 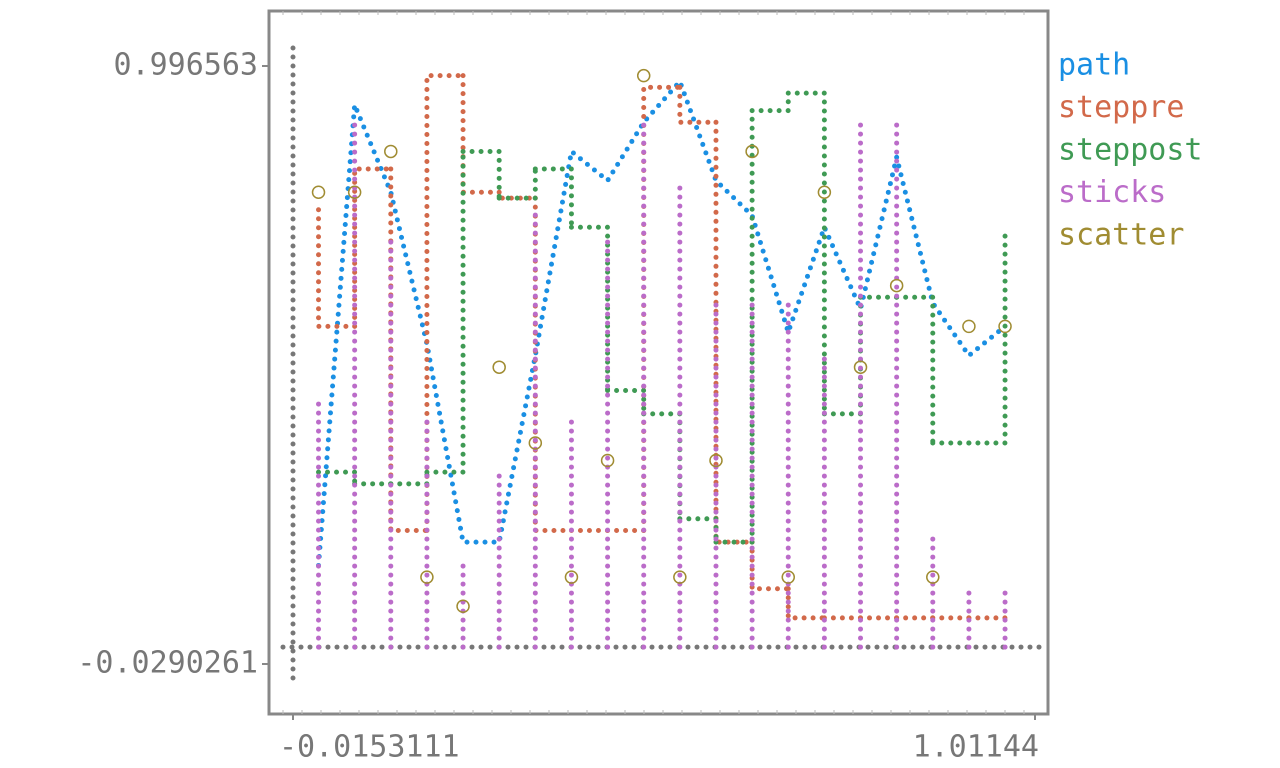 What do you see at coordinates (1094, 65) in the screenshot?
I see `legend-entry: path` at bounding box center [1094, 65].